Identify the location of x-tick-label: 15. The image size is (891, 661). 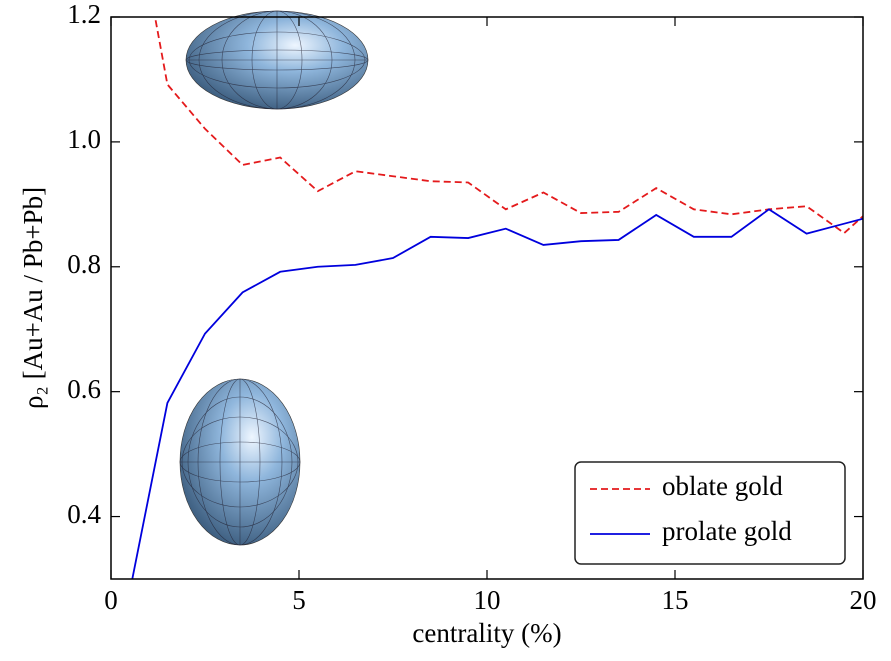
(675, 600).